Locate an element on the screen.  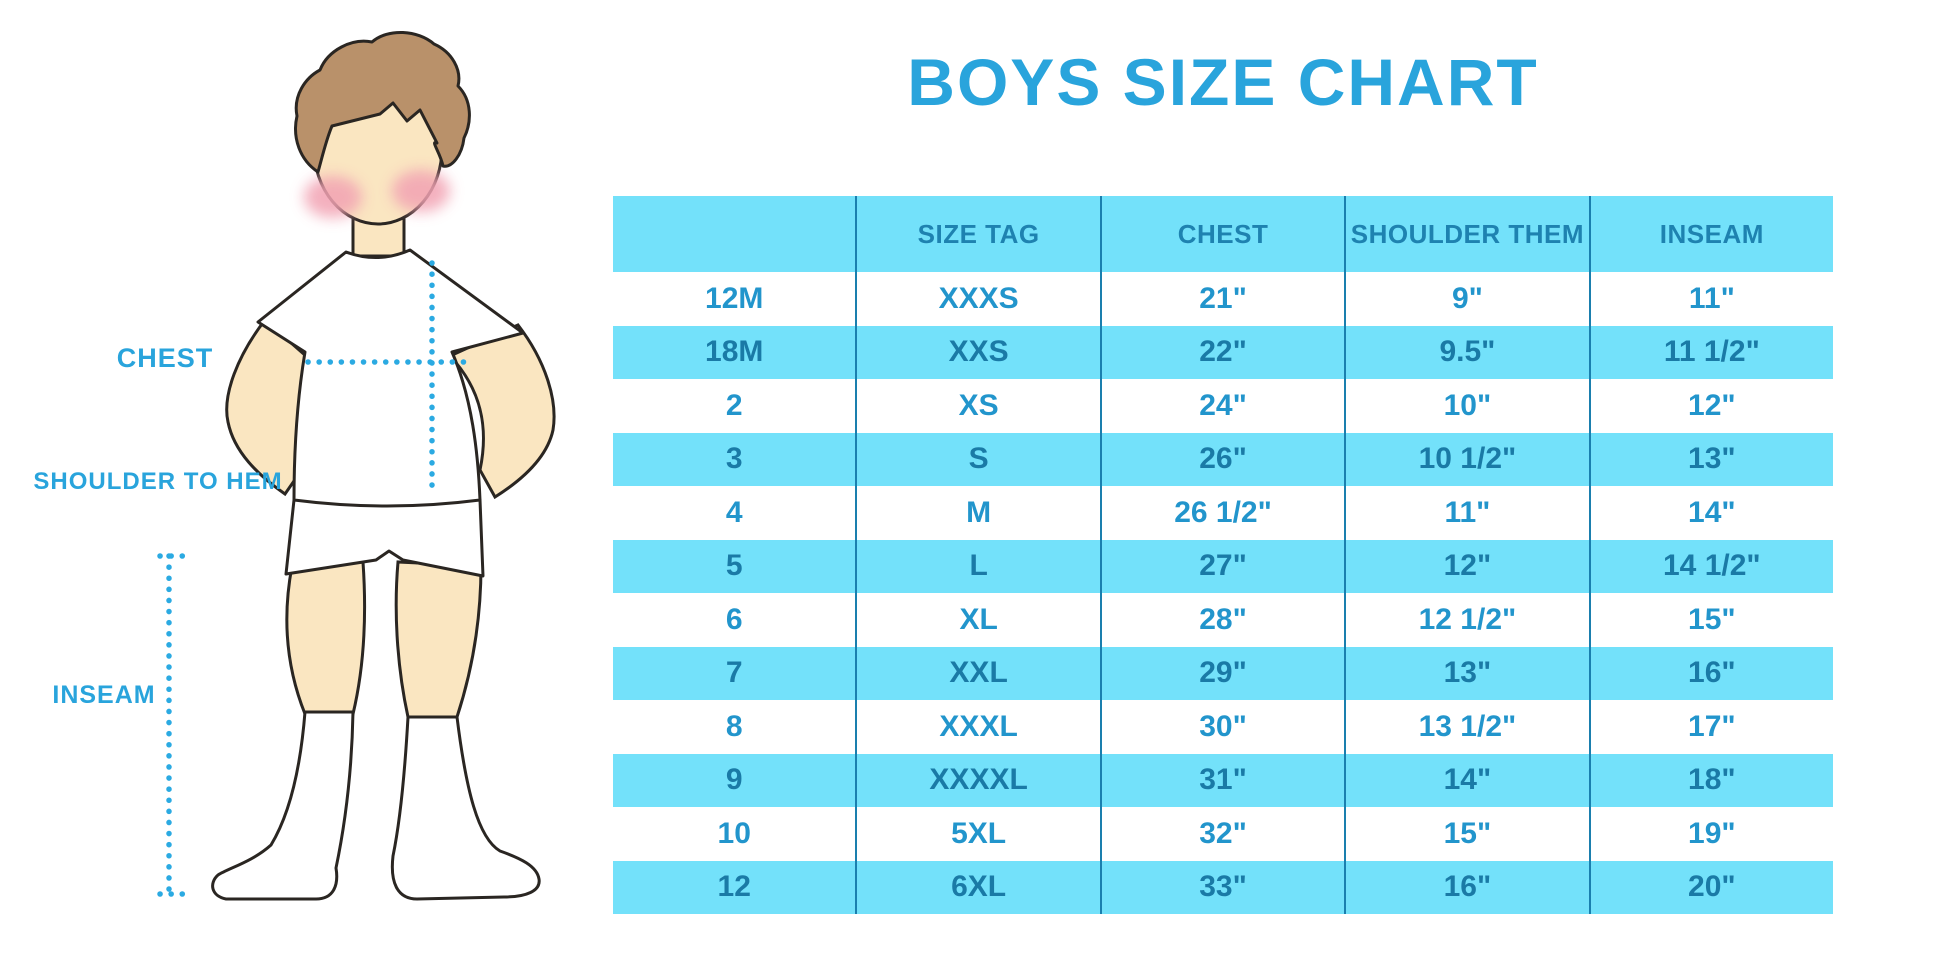
cell-chest: 29" is located at coordinates (1221, 673).